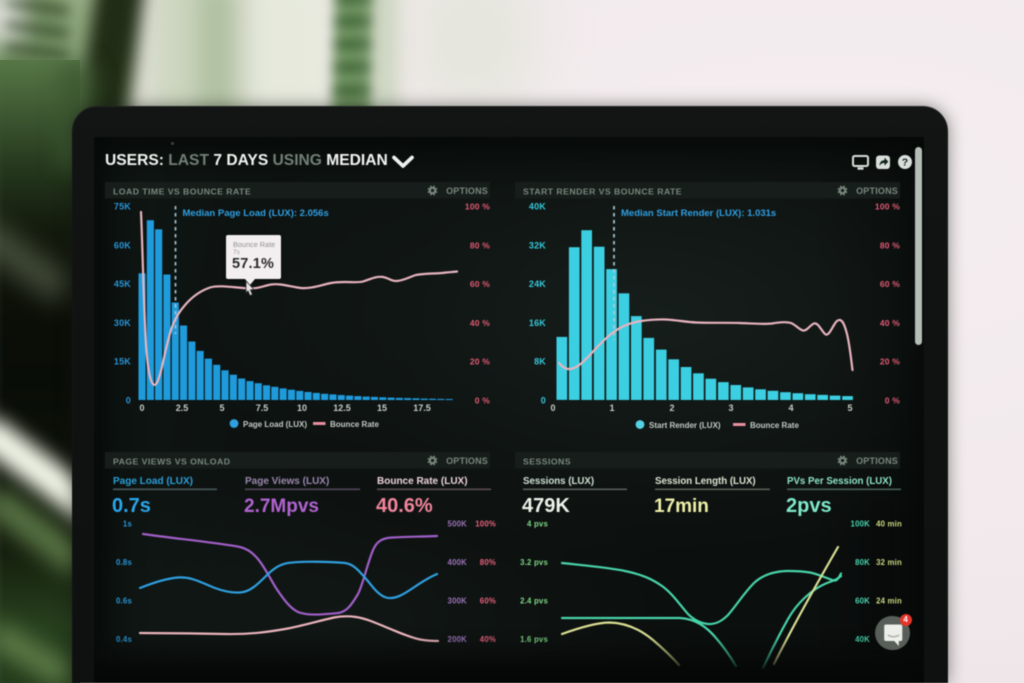 The width and height of the screenshot is (1024, 683). I want to click on svg-text: 8K, so click(540, 362).